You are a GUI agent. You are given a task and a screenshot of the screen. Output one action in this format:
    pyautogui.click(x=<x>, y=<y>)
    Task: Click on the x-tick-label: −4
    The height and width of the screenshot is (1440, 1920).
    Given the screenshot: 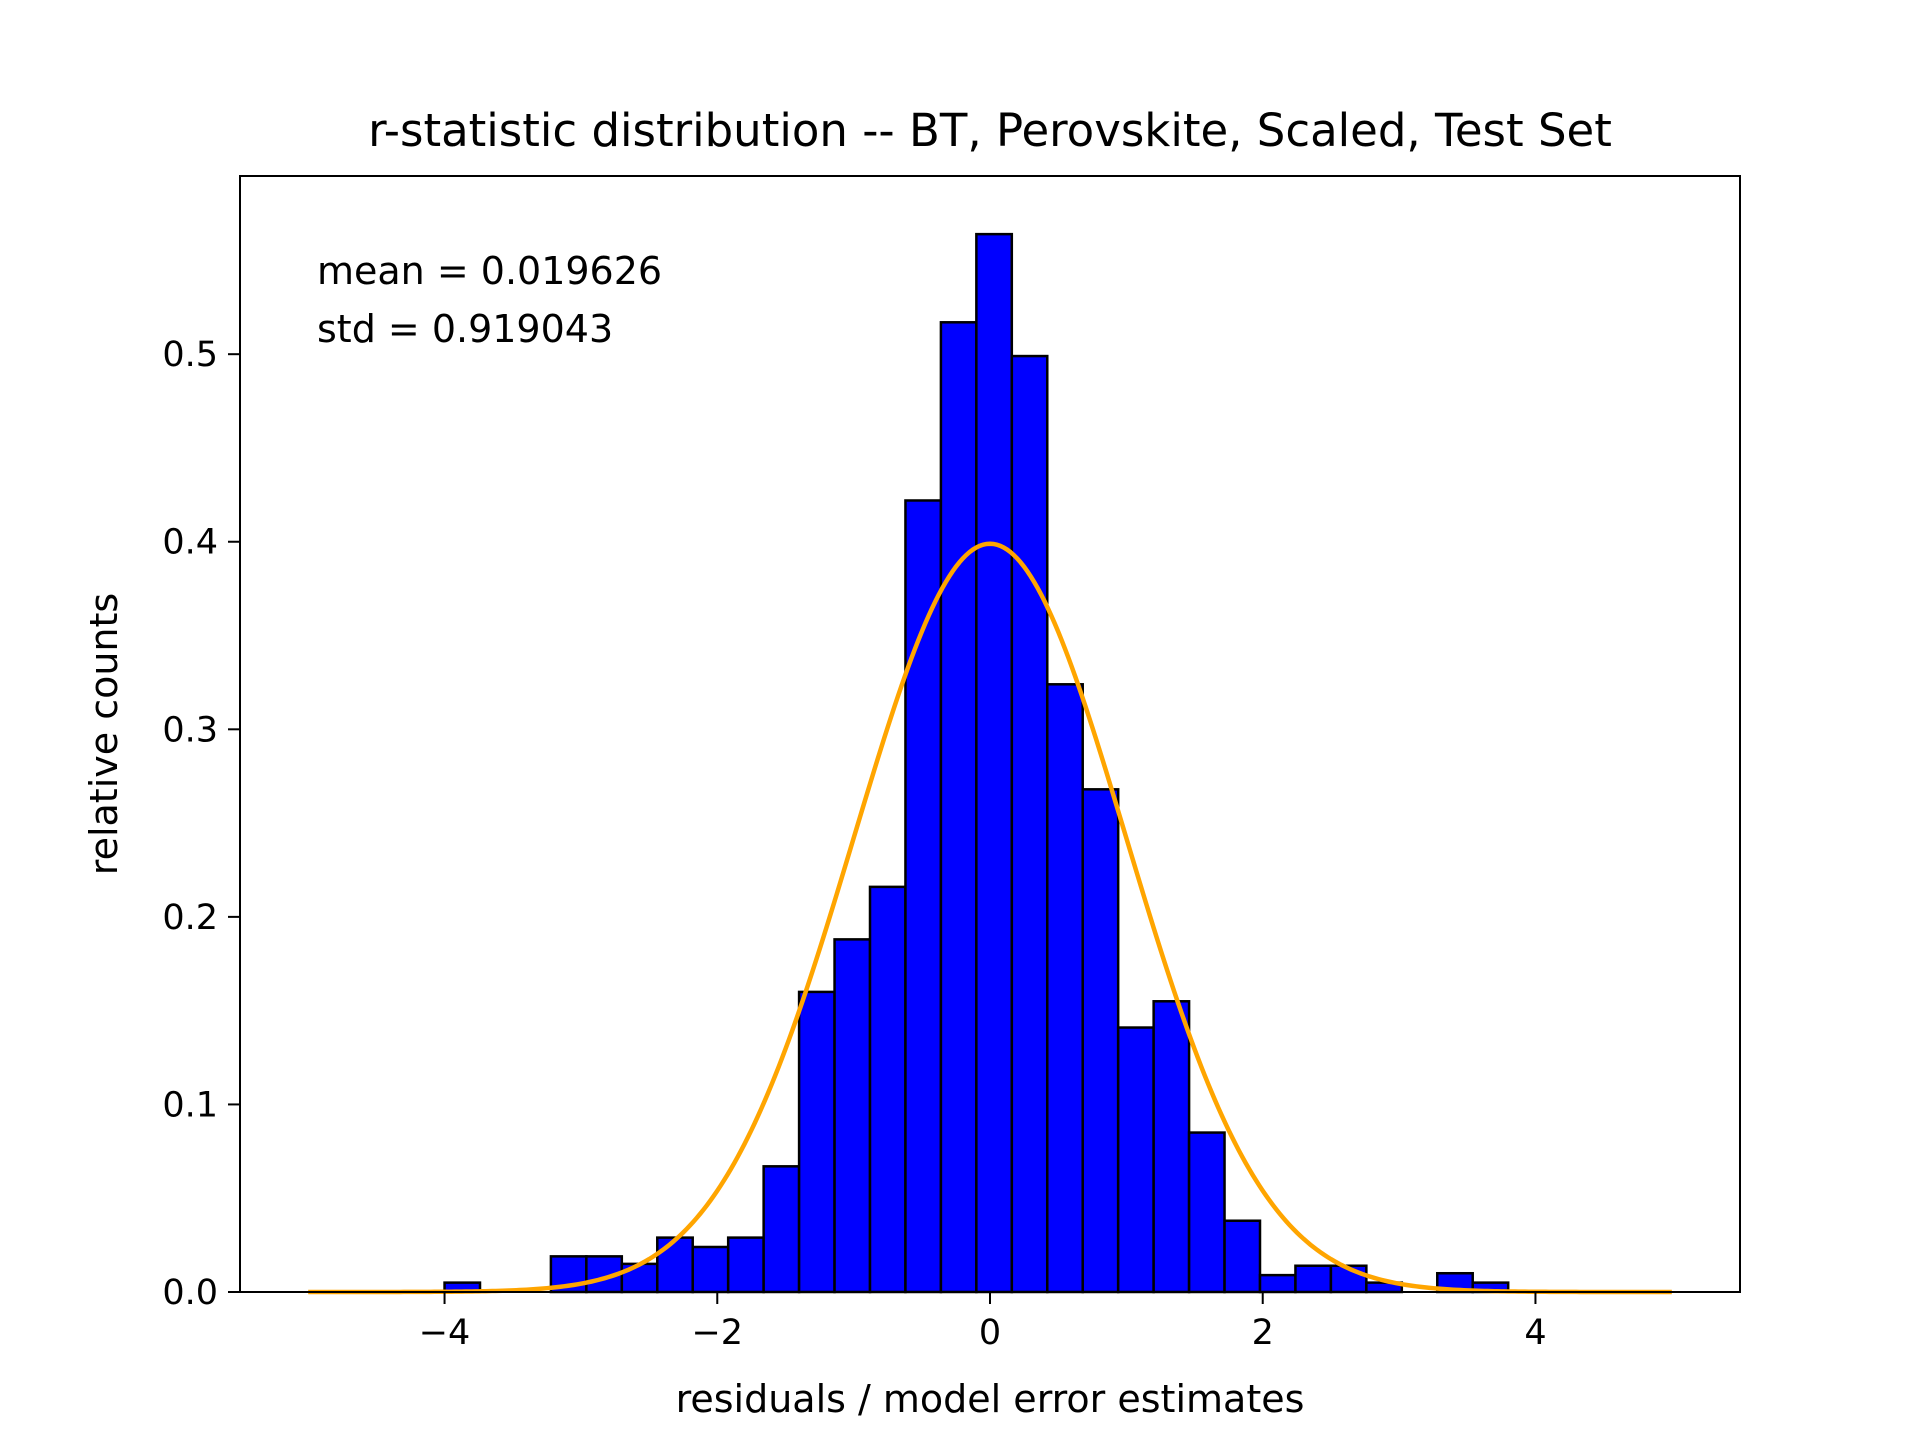 What is the action you would take?
    pyautogui.click(x=445, y=1333)
    